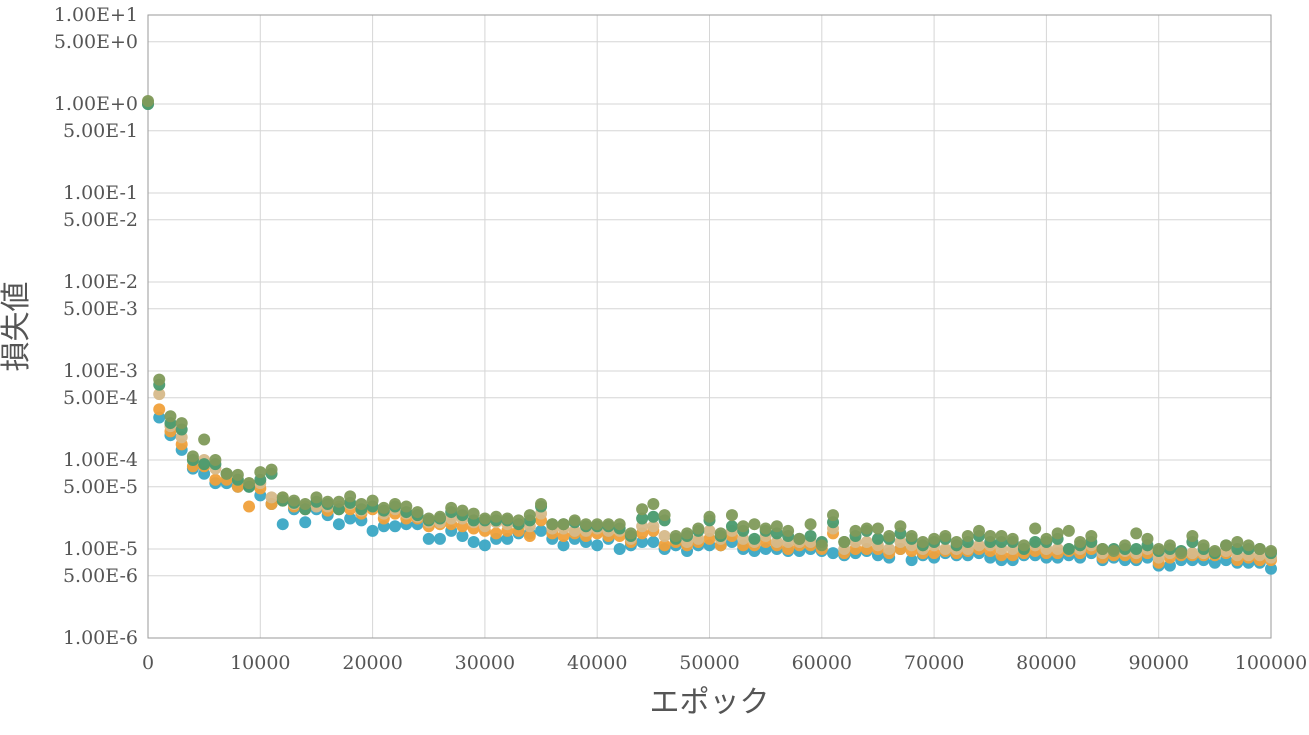 This screenshot has width=1309, height=735. What do you see at coordinates (100, 576) in the screenshot?
I see `y-tick-label: 5.00E-6` at bounding box center [100, 576].